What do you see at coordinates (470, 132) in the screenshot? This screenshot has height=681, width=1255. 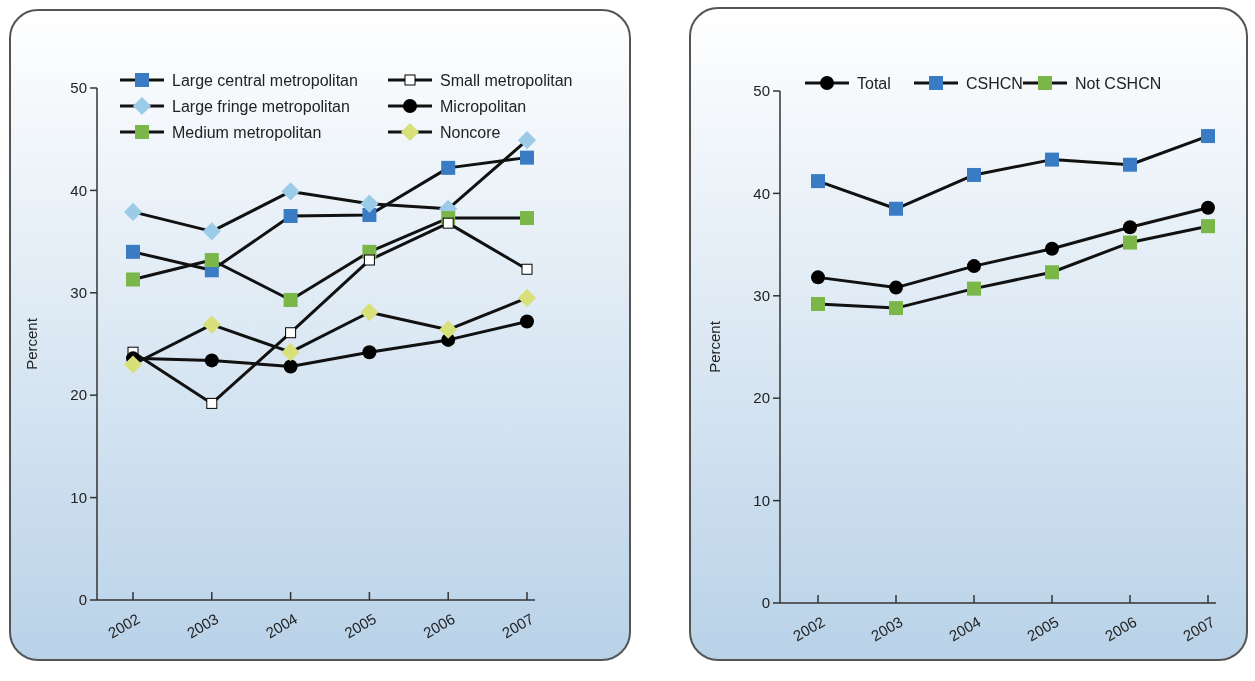 I see `legend-label: Noncore` at bounding box center [470, 132].